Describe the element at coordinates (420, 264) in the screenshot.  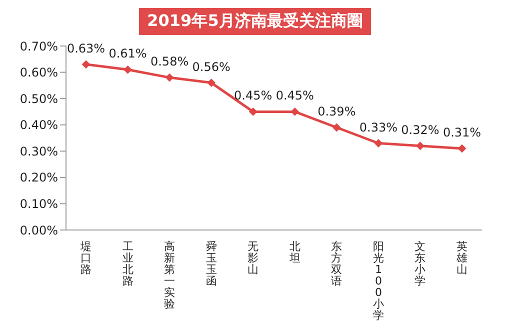
I see `x-tick-label: 文东小学` at that location.